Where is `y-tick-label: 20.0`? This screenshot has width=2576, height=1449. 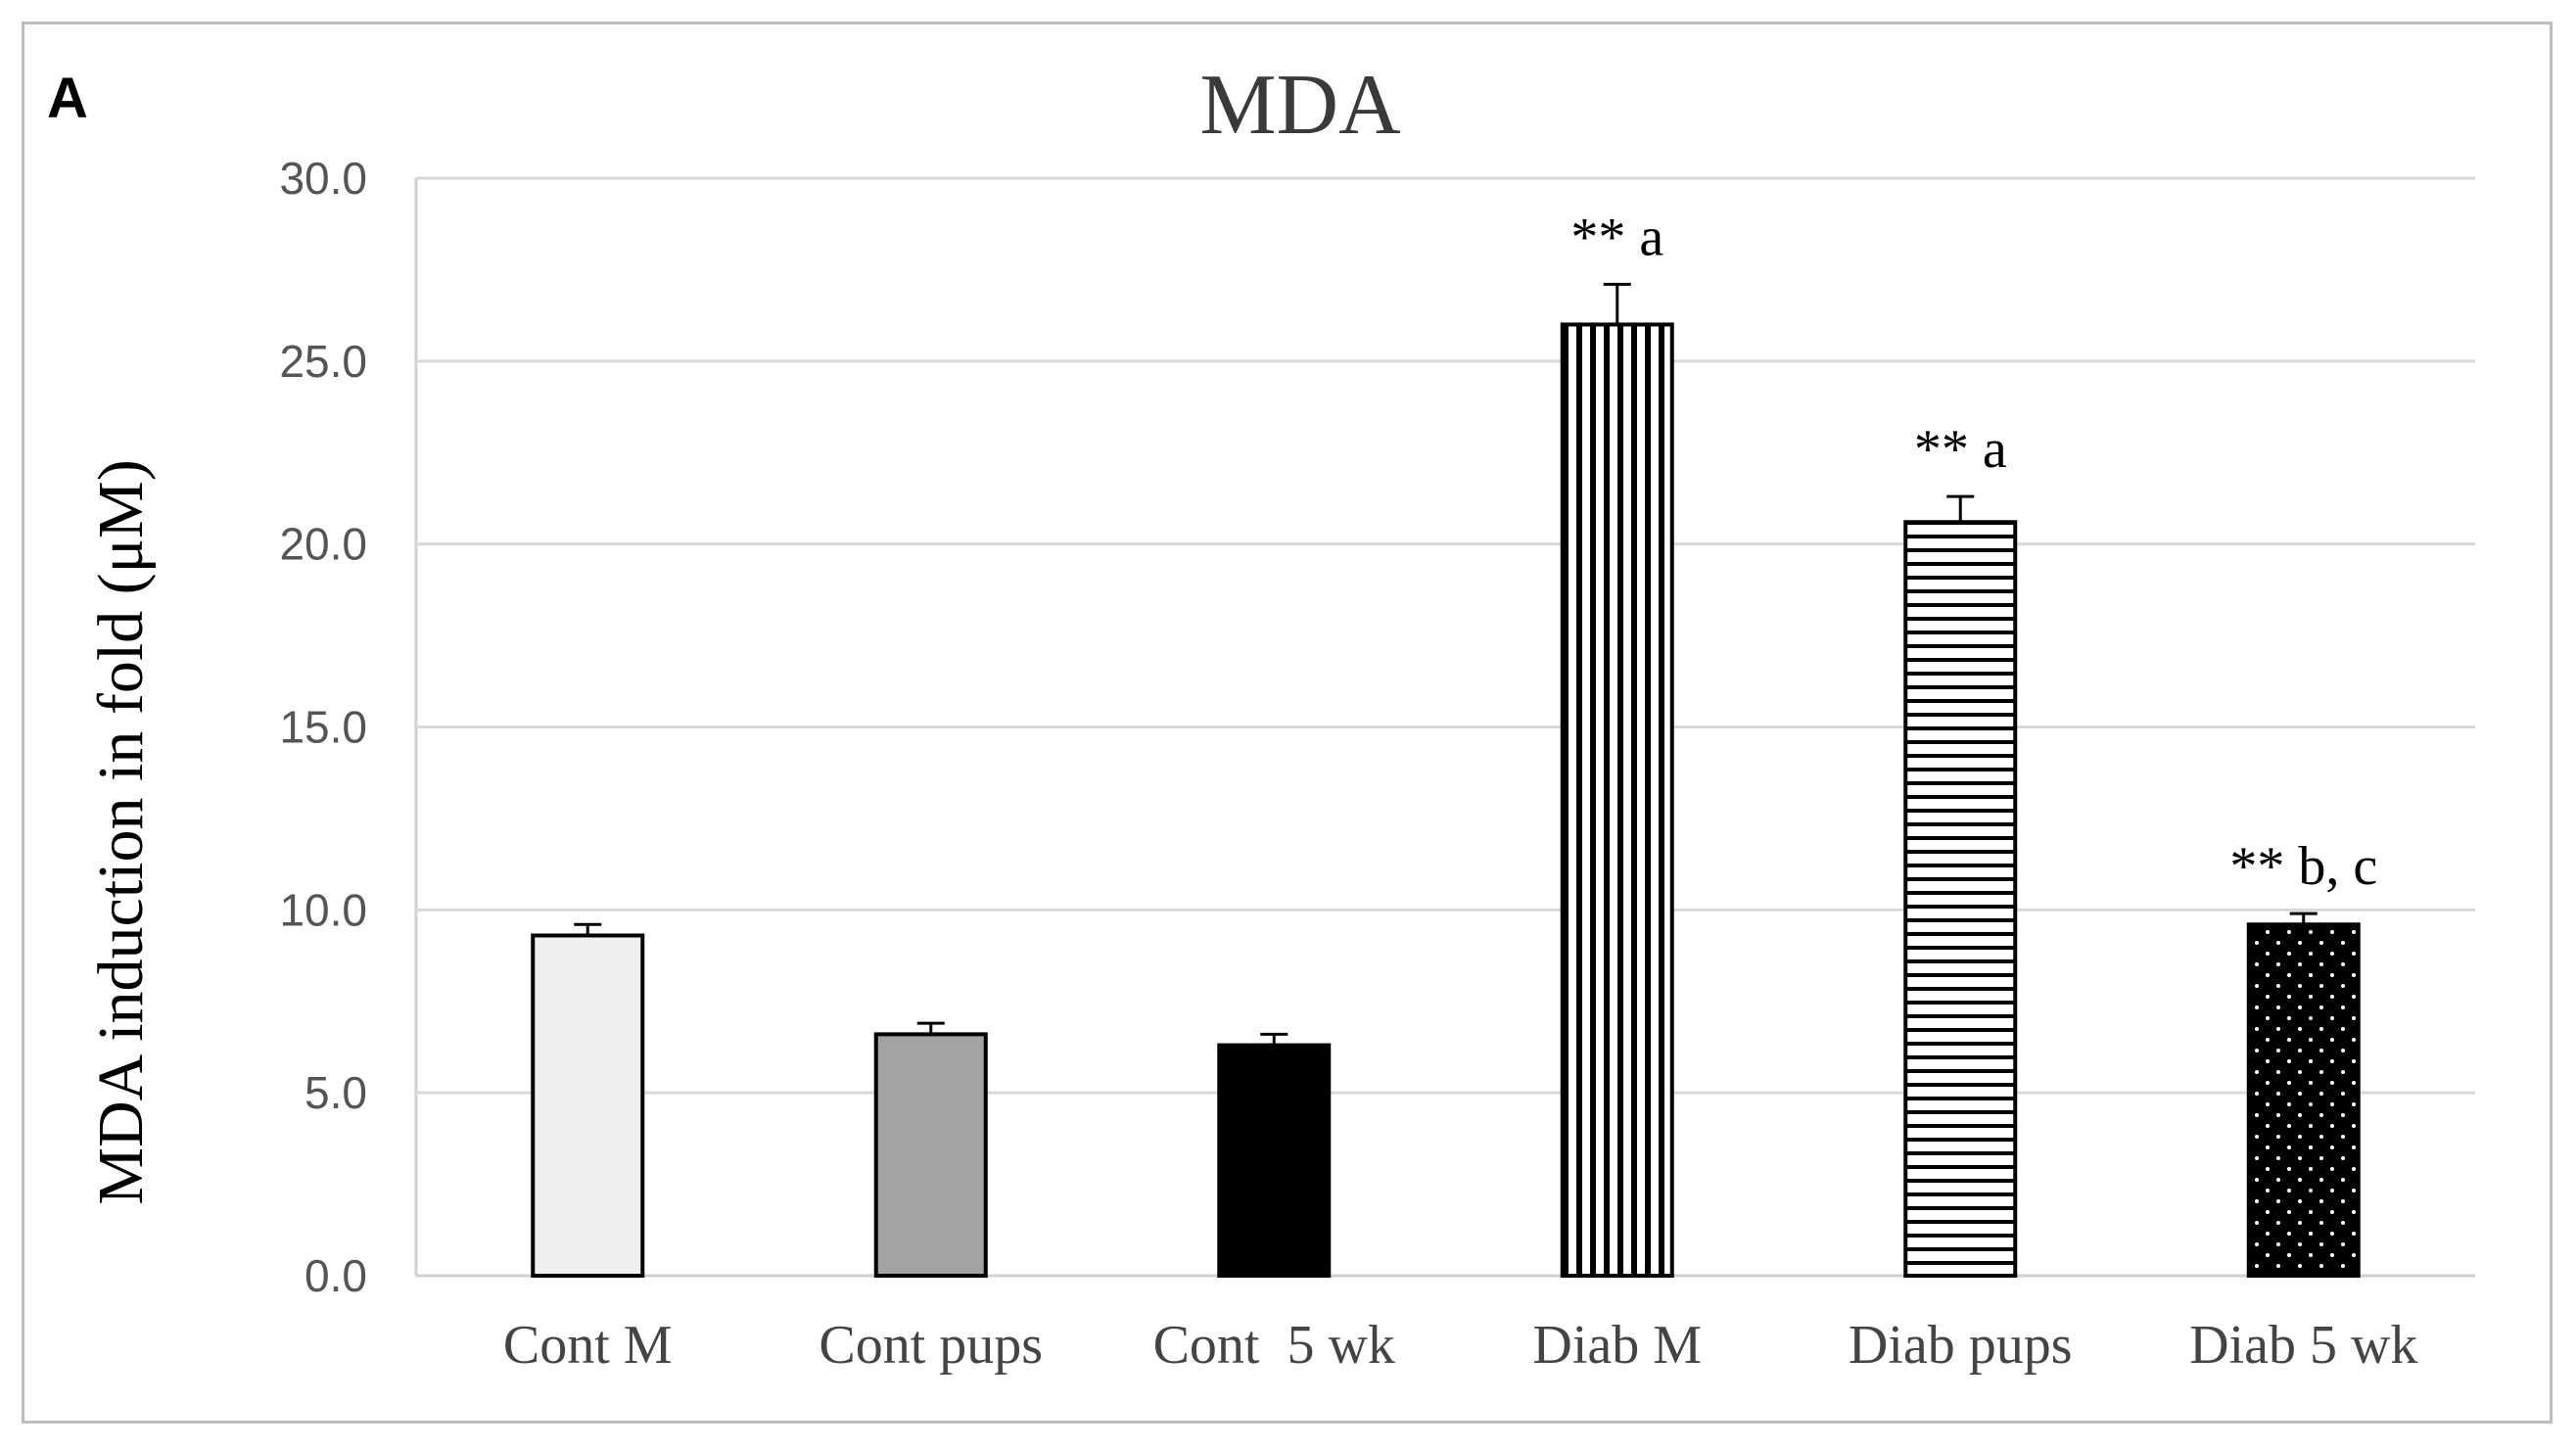
y-tick-label: 20.0 is located at coordinates (323, 544).